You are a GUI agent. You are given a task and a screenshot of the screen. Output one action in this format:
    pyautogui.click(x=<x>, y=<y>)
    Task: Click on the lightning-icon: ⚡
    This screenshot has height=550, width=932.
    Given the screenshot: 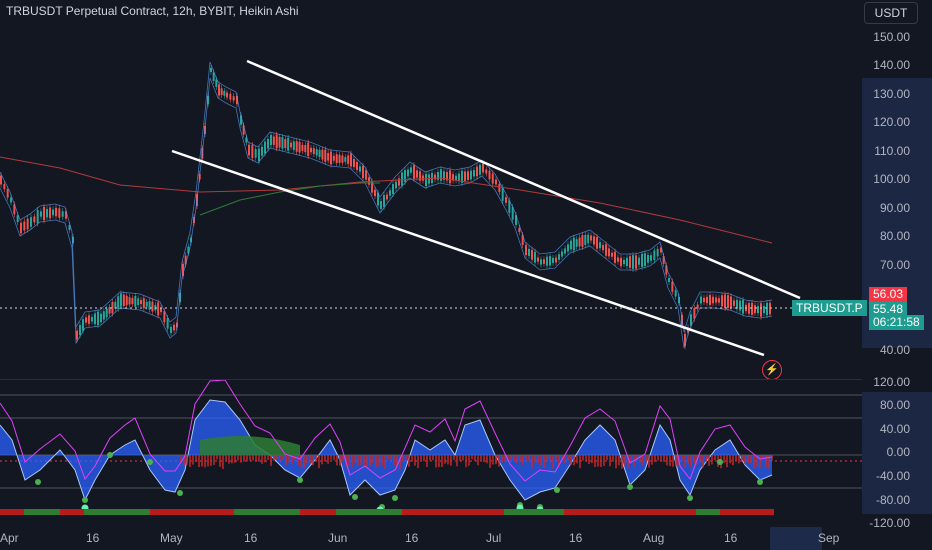 What is the action you would take?
    pyautogui.click(x=772, y=370)
    